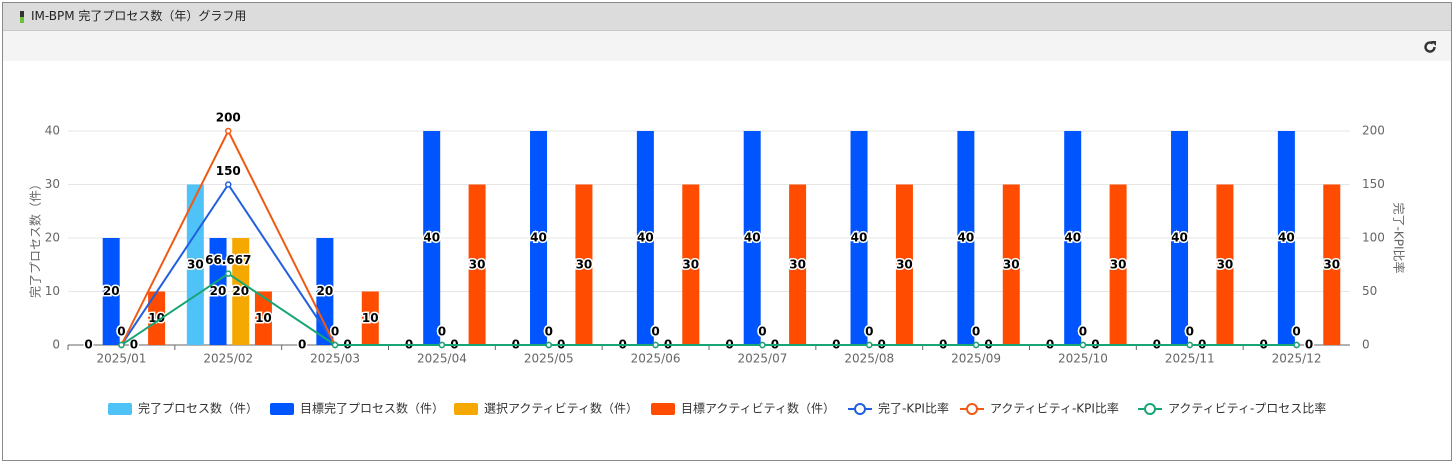 The width and height of the screenshot is (1456, 465). I want to click on legend-label: 完了プロセス数（件）, so click(198, 408).